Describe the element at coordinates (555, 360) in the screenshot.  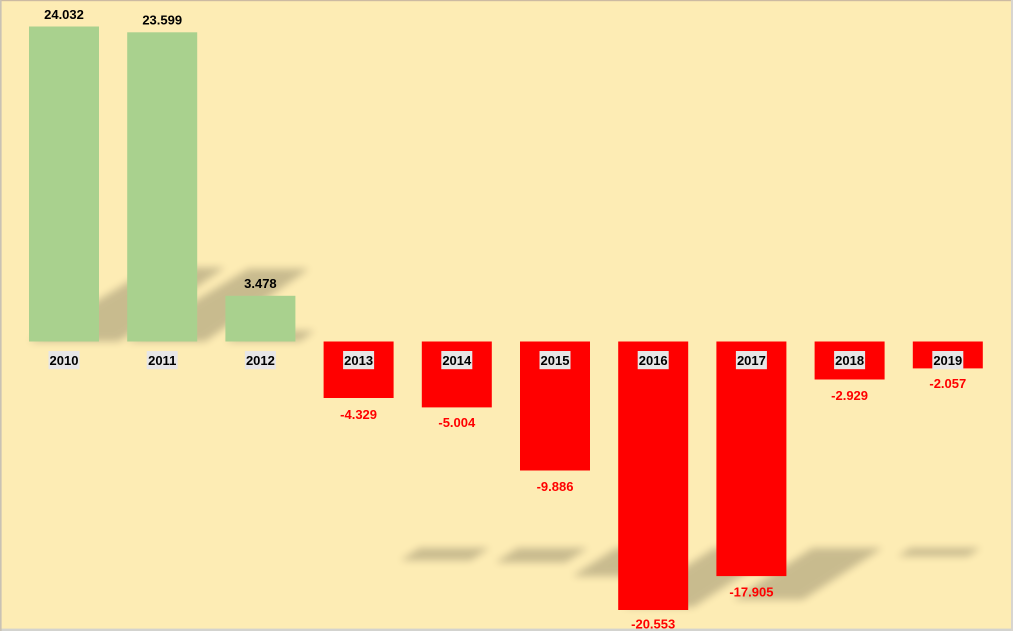
I see `svg-text: 2015` at that location.